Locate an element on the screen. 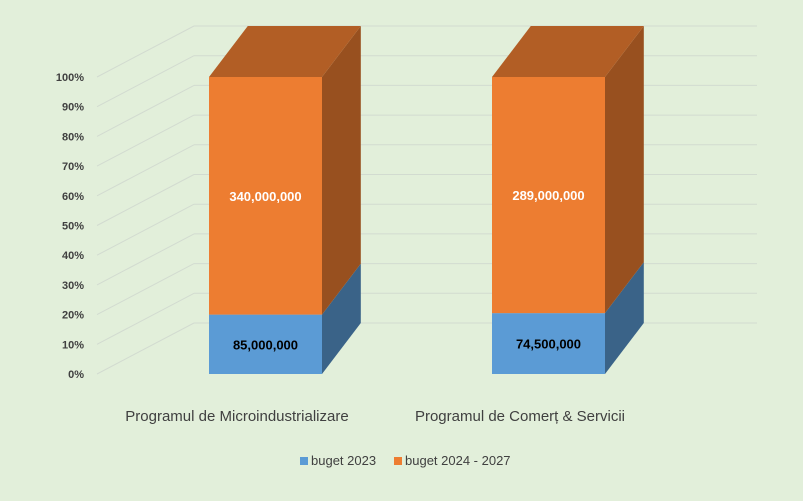  y-tick-label: 50% is located at coordinates (73, 227).